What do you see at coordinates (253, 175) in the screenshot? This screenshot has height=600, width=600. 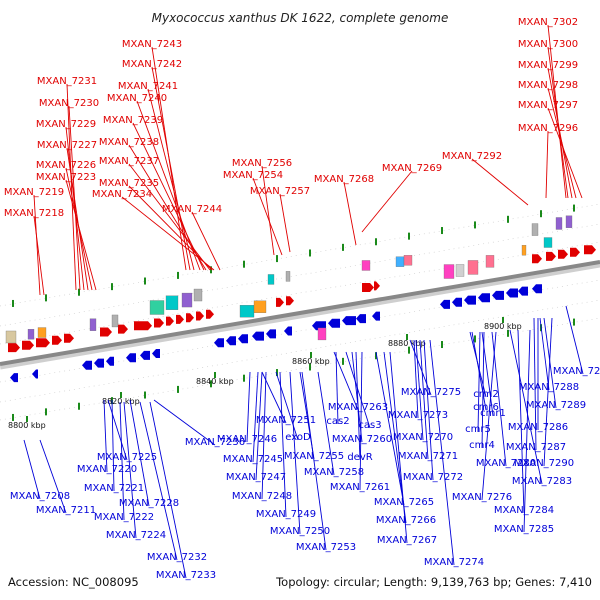 I see `gene-label: MXAN_7254` at bounding box center [253, 175].